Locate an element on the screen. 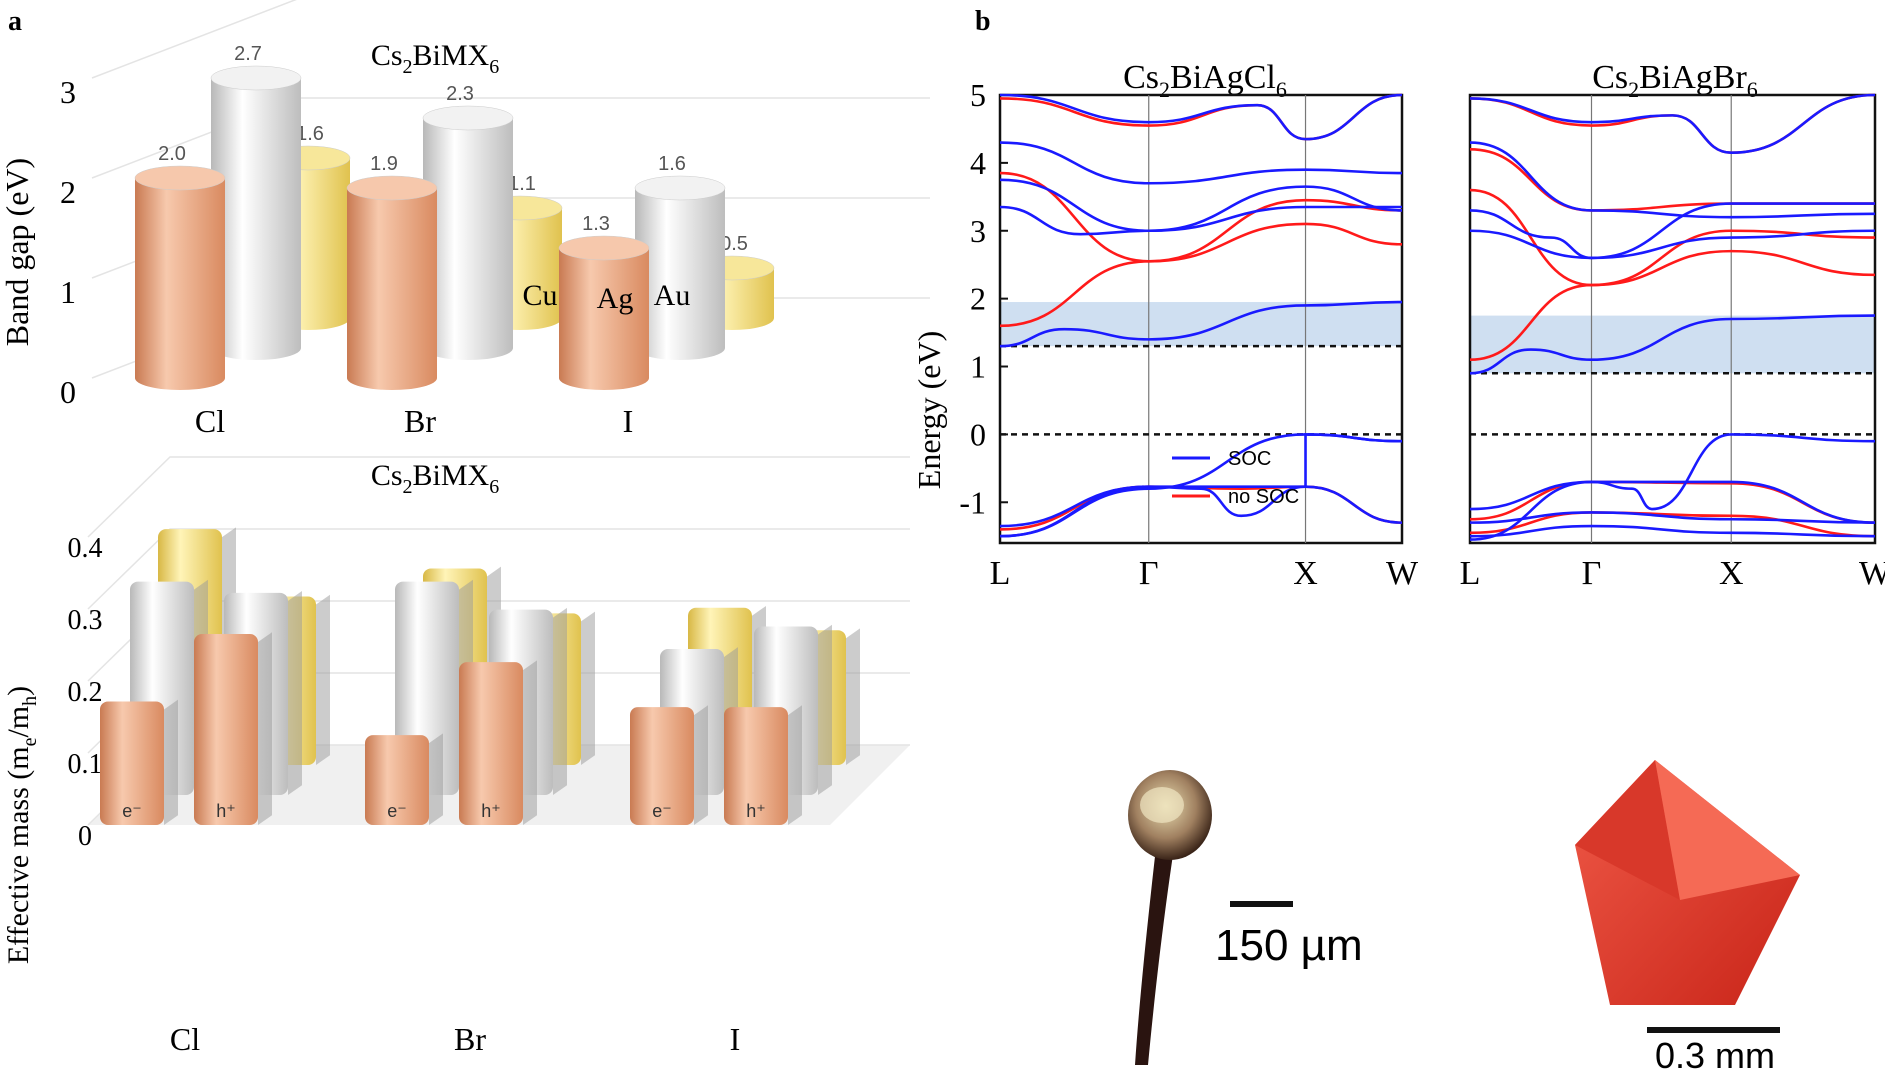 This screenshot has width=1885, height=1071. bg-inline-label: Cu is located at coordinates (539, 295).